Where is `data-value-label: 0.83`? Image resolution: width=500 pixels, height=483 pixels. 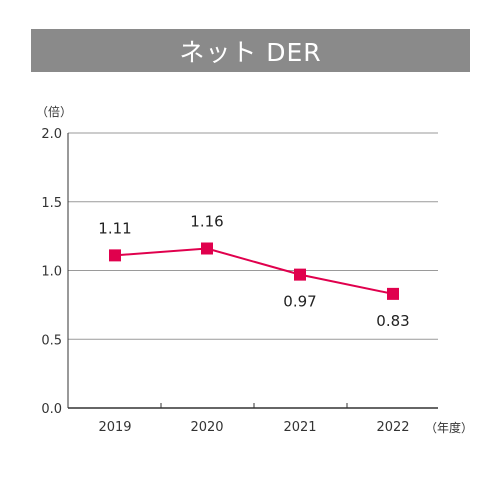 data-value-label: 0.83 is located at coordinates (392, 321).